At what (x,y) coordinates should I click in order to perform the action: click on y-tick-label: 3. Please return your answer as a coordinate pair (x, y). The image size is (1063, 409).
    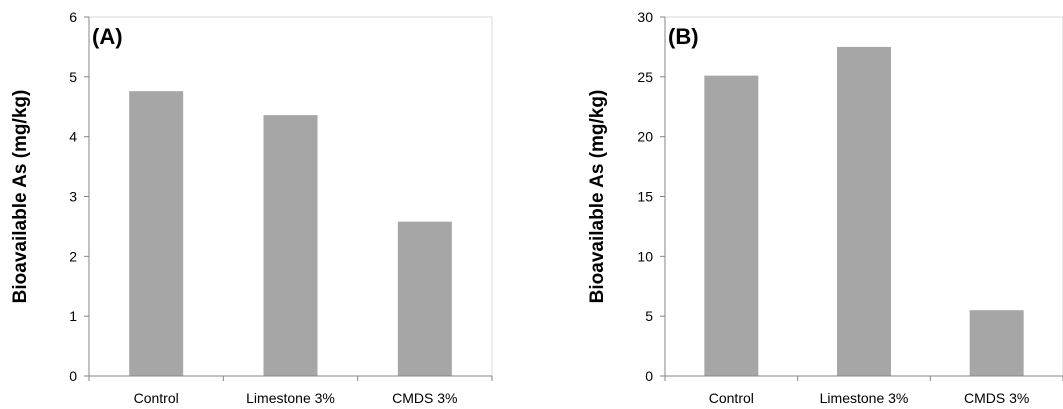
    Looking at the image, I should click on (73, 197).